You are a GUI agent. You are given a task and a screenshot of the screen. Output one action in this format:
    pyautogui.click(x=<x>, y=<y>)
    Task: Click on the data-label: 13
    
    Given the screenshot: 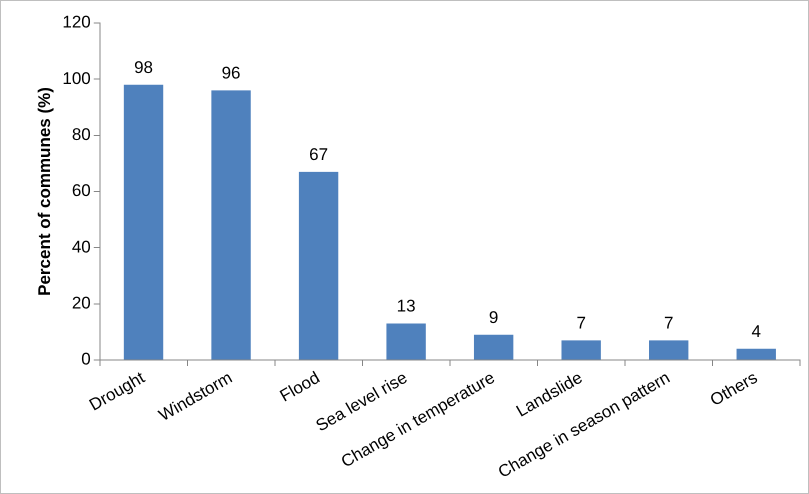 What is the action you would take?
    pyautogui.click(x=406, y=306)
    